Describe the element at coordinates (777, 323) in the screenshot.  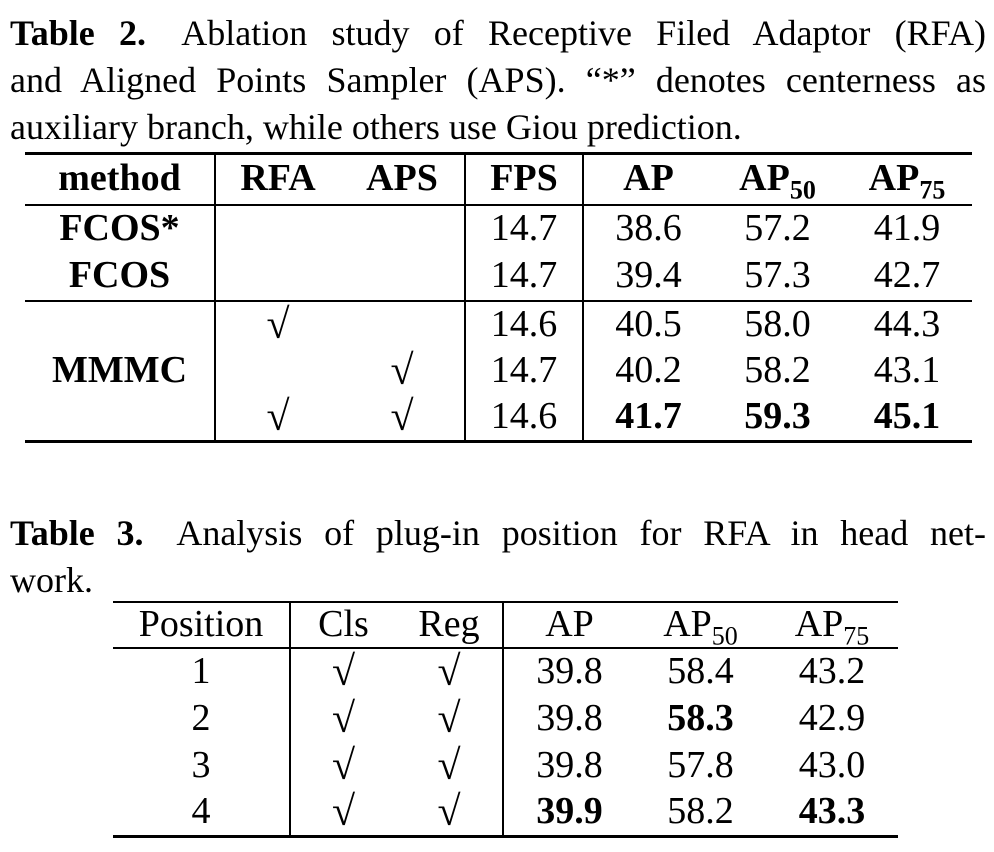
I see `t2-r2-ap50: 58.0` at that location.